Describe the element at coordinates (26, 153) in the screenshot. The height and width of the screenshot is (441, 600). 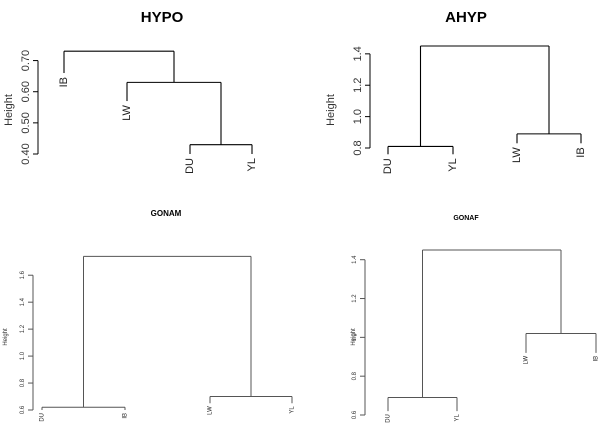
I see `y-tick-label: 0.40` at that location.